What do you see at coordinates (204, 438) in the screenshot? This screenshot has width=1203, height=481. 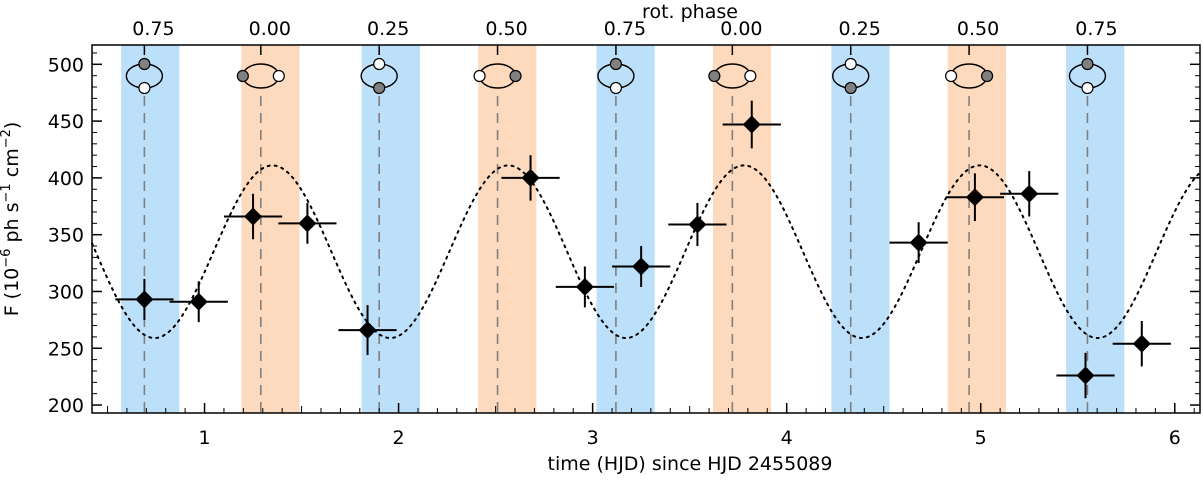 I see `x-tick-label: 1` at bounding box center [204, 438].